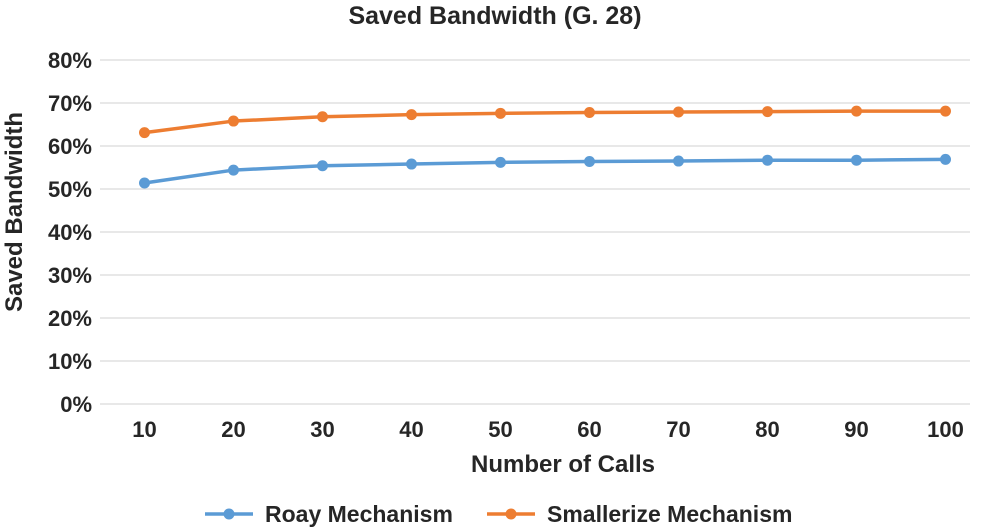 The width and height of the screenshot is (990, 528). What do you see at coordinates (589, 429) in the screenshot?
I see `x-tick-label: 60` at bounding box center [589, 429].